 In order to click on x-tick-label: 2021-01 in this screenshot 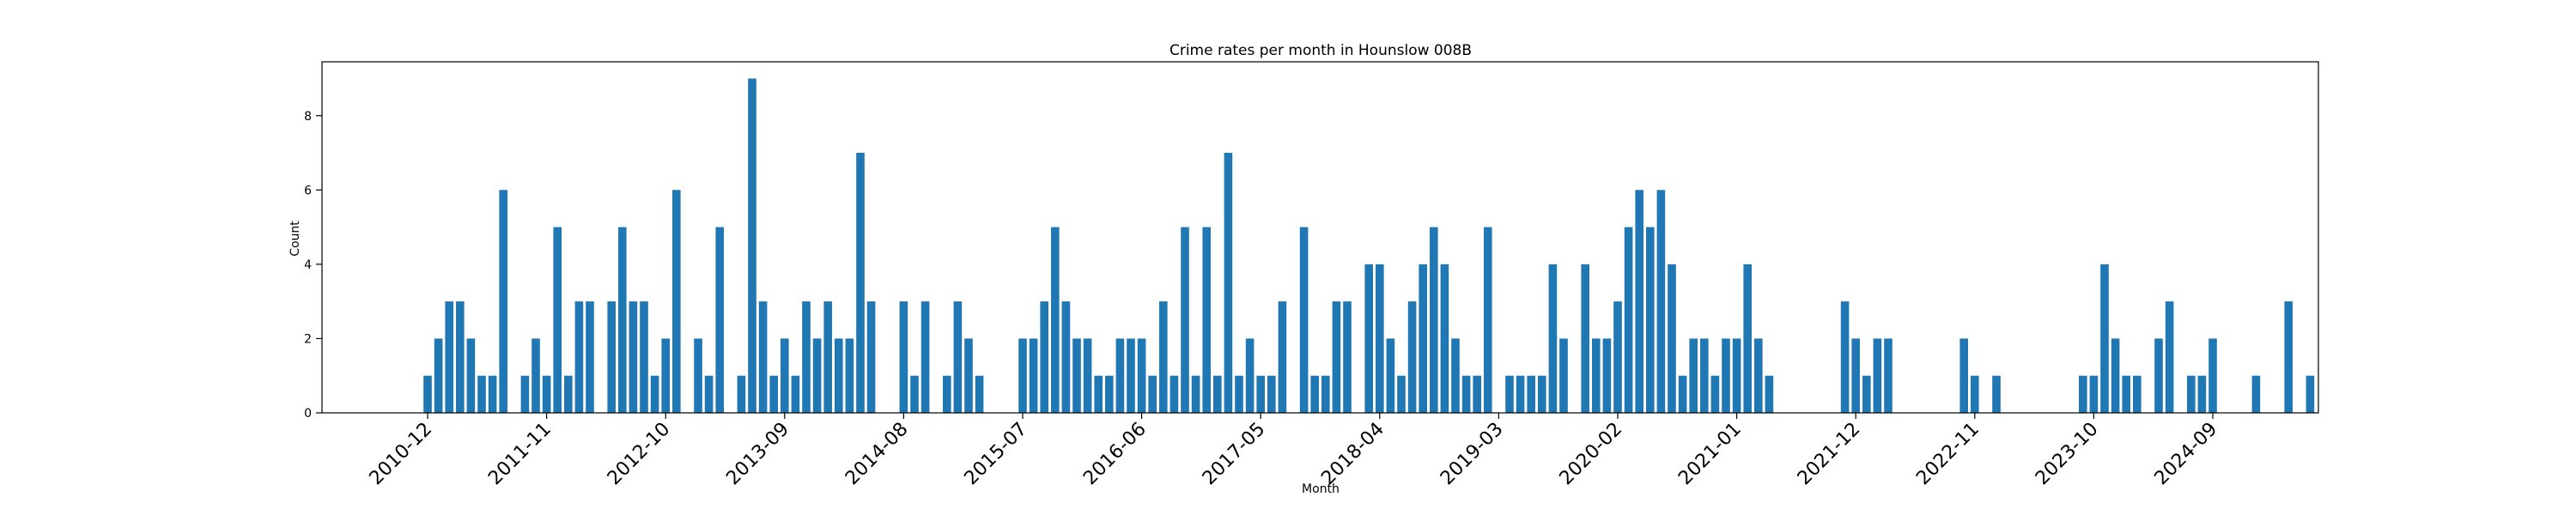, I will do `click(1710, 454)`.